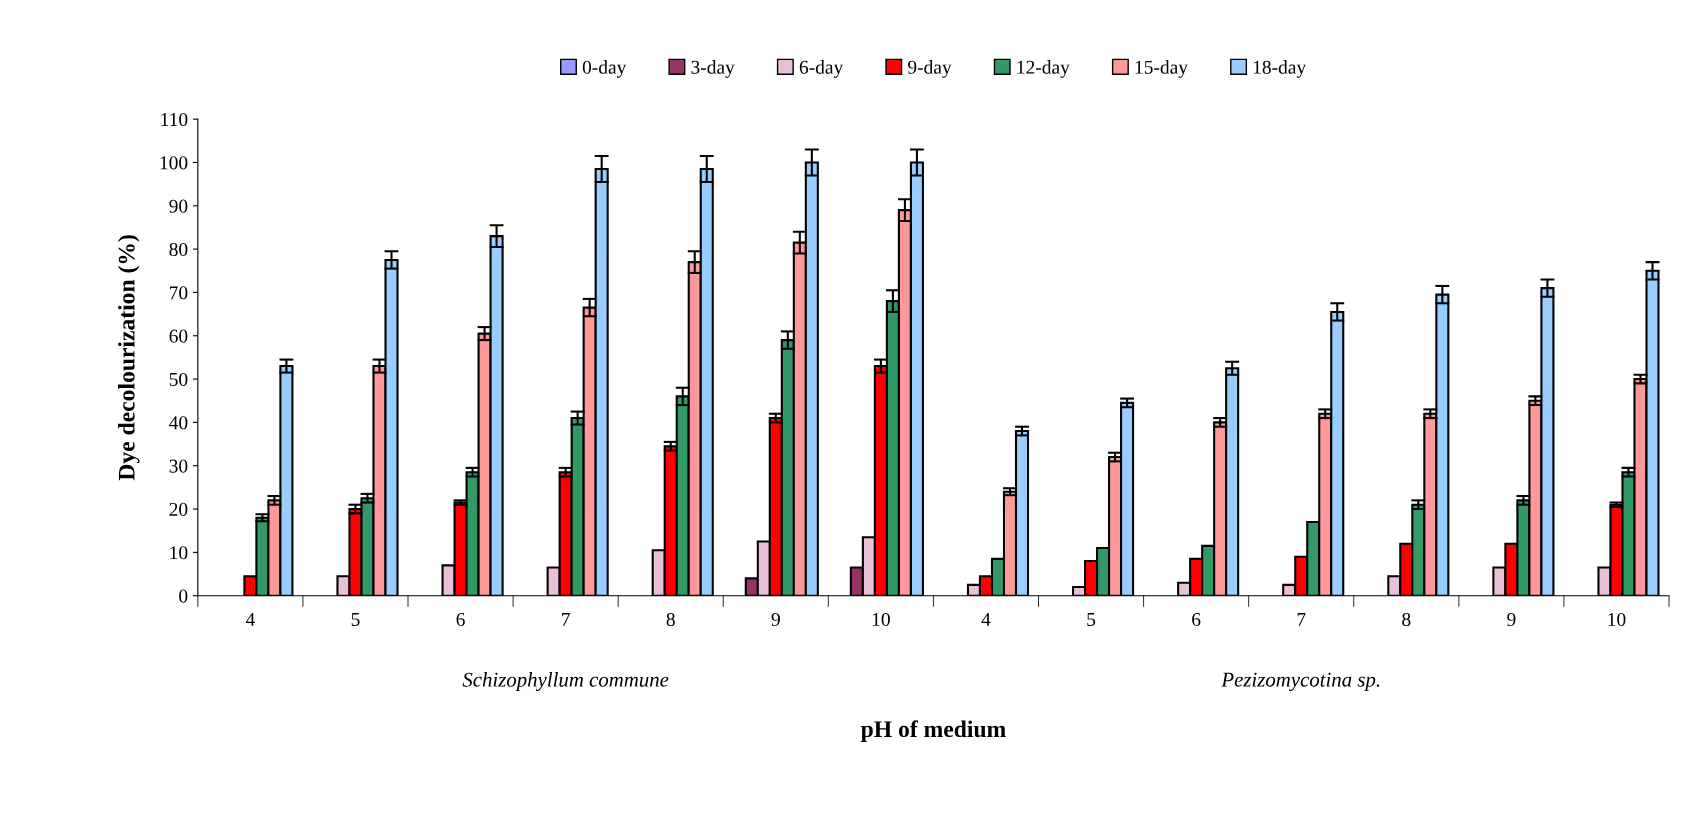  I want to click on y-tick-label: 20, so click(178, 509).